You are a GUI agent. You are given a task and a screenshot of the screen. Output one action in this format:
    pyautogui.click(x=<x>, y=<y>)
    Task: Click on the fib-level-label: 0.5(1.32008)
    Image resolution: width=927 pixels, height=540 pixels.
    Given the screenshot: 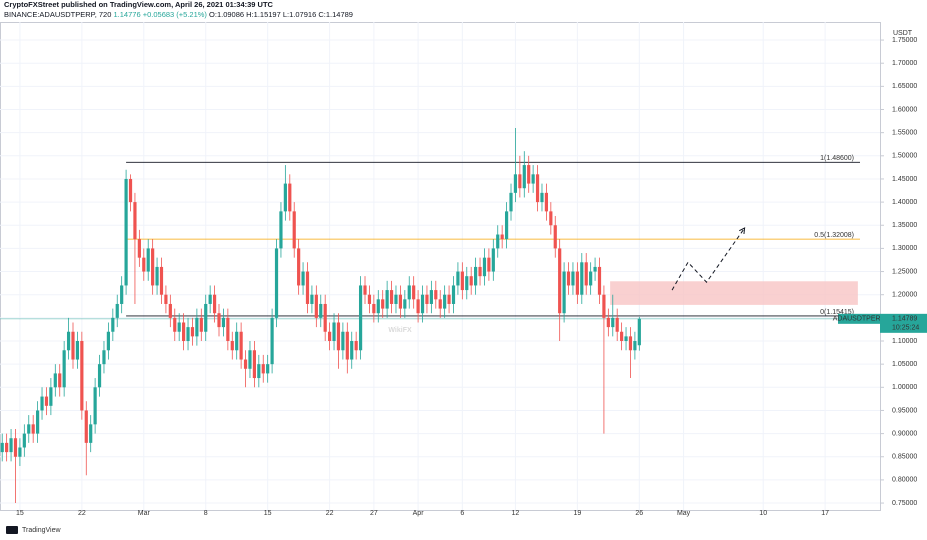 What is the action you would take?
    pyautogui.click(x=834, y=235)
    